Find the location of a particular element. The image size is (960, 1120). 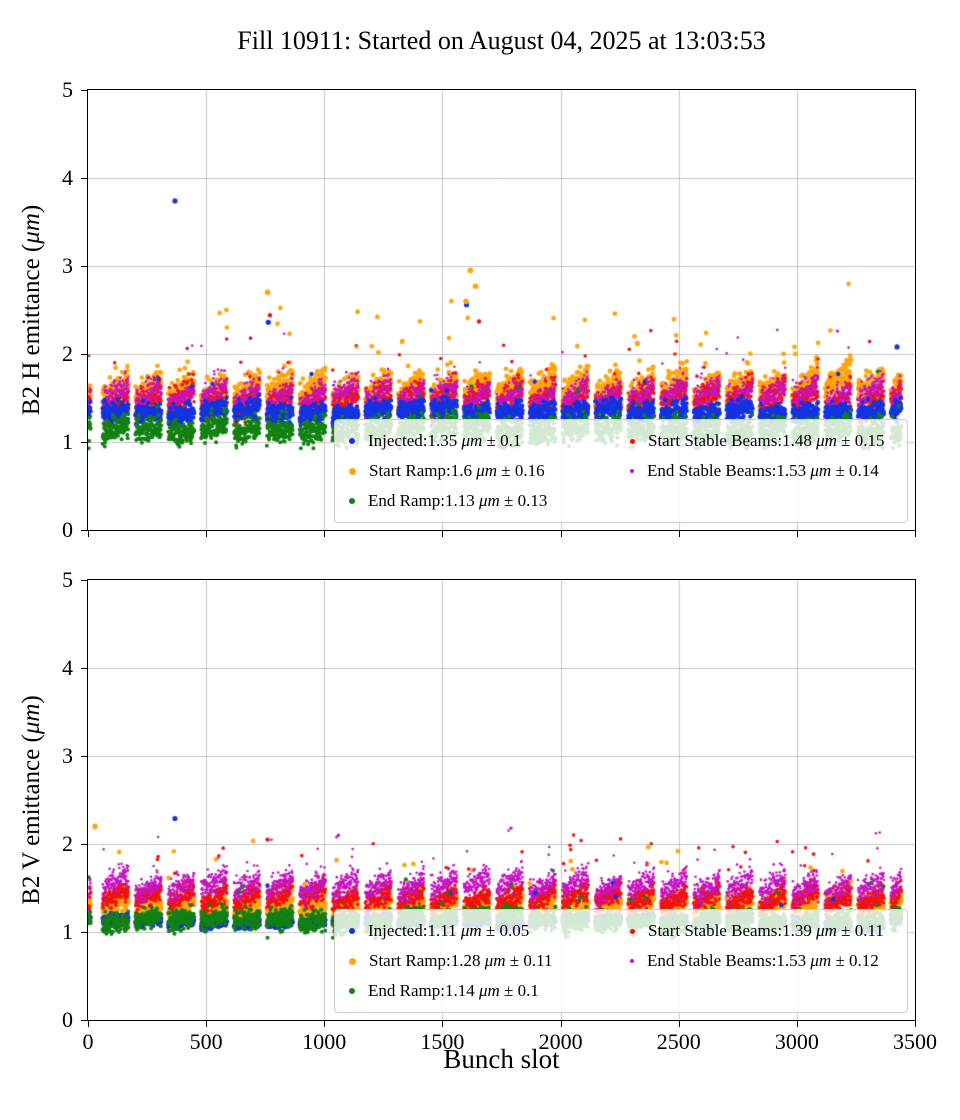

legend-entry: Injected:1.11 μm ± 0.05 is located at coordinates (480, 931).